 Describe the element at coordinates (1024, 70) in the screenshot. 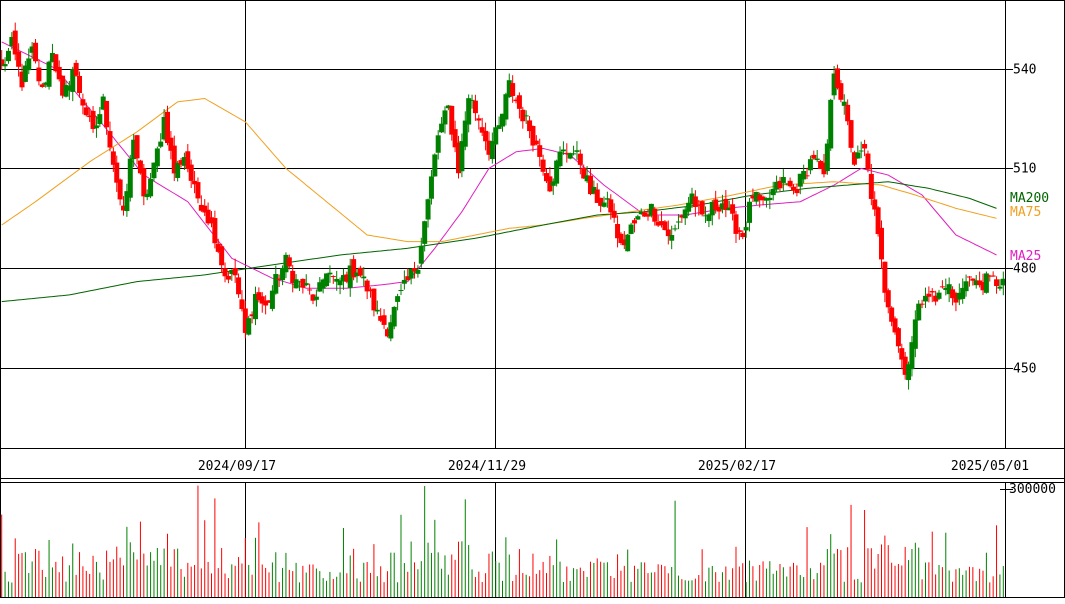

I see `price-tick-label: 540` at that location.